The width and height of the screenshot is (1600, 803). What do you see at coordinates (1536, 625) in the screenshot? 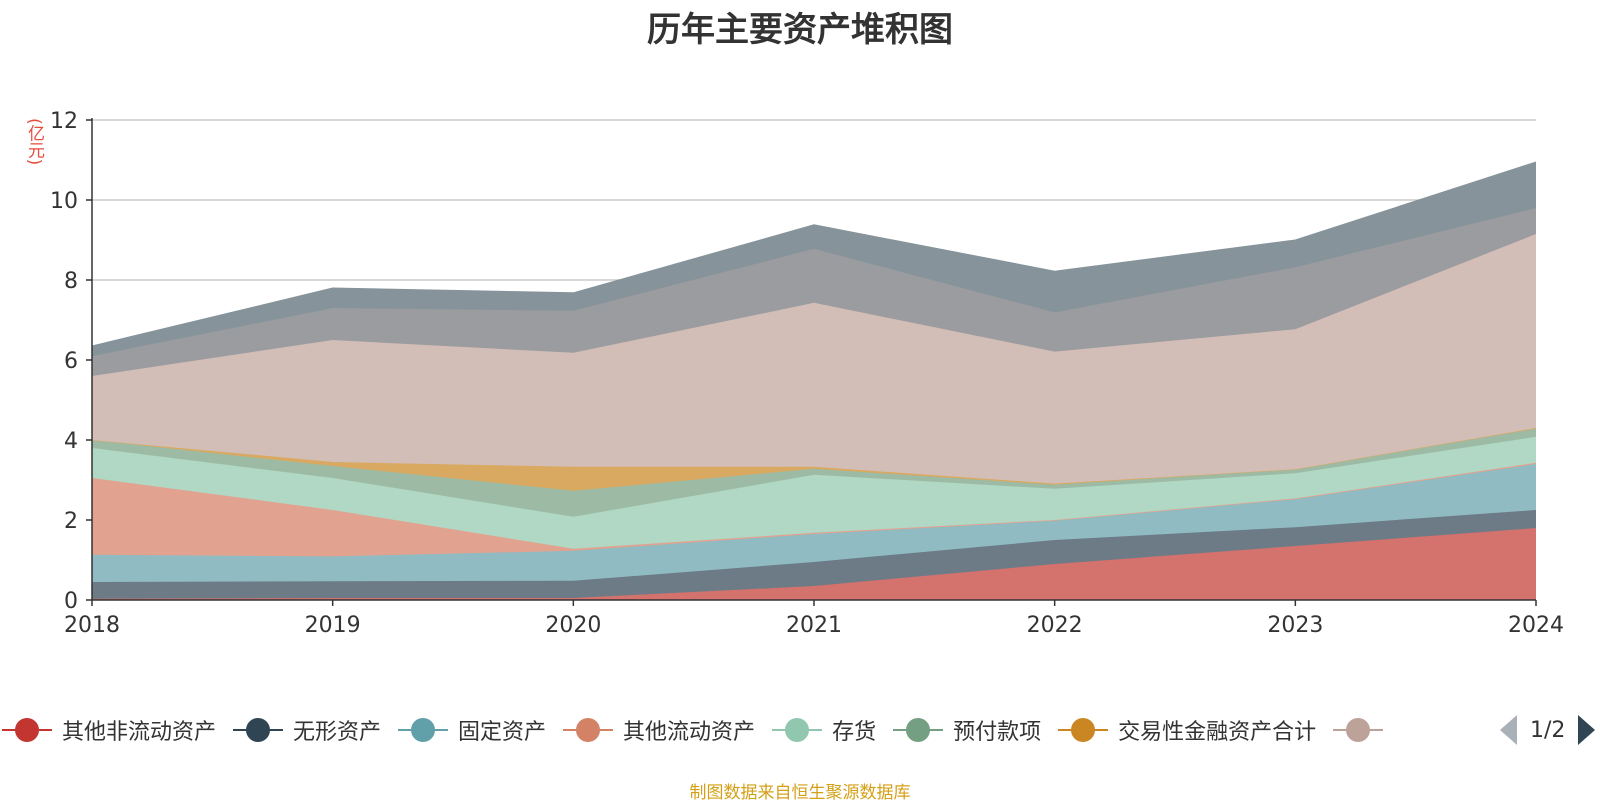
I see `x-tick-label: 2024` at bounding box center [1536, 625].